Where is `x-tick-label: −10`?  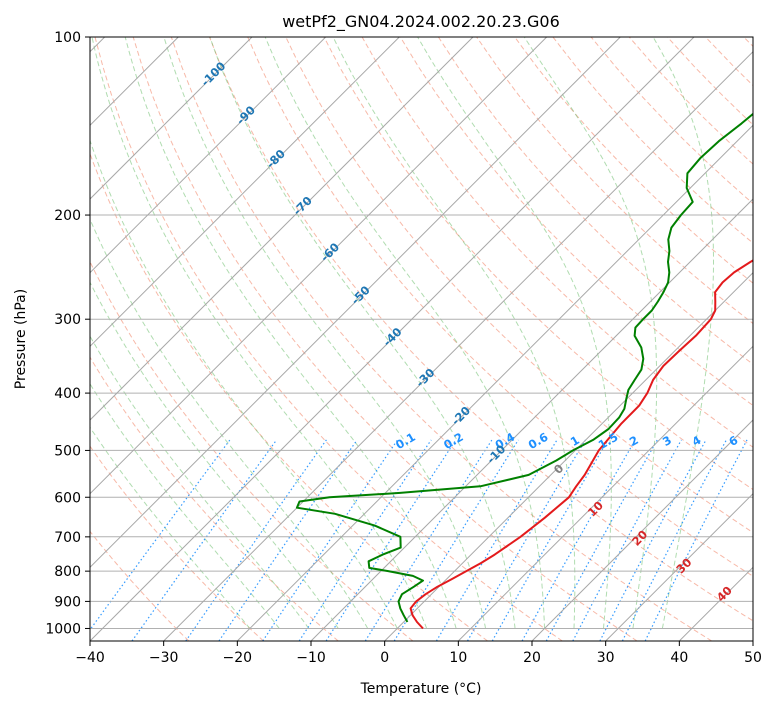
x-tick-label: −10 is located at coordinates (311, 658).